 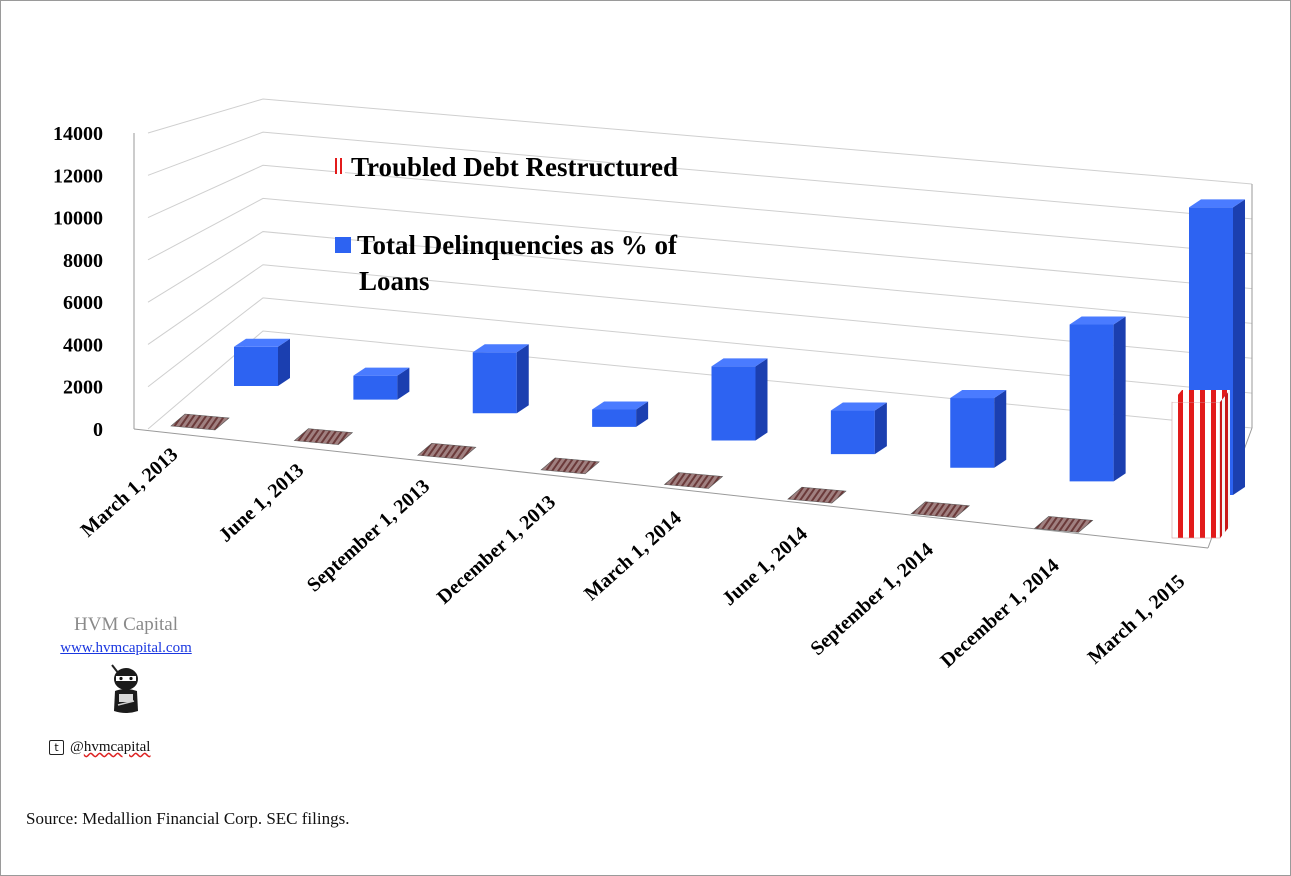 What do you see at coordinates (496, 550) in the screenshot?
I see `x-tick-label: December 1, 2013` at bounding box center [496, 550].